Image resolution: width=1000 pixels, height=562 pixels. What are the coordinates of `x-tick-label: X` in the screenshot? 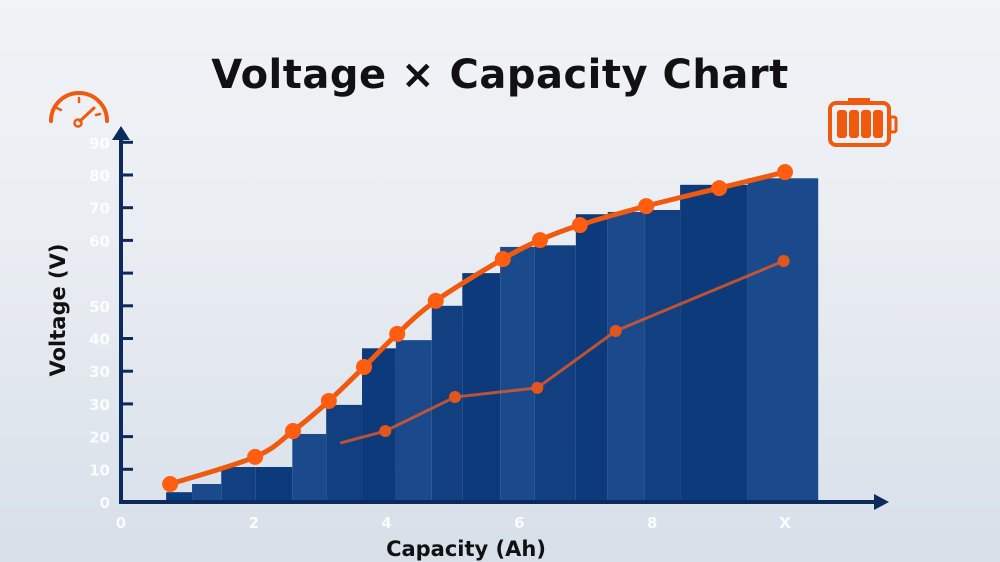 It's located at (785, 523).